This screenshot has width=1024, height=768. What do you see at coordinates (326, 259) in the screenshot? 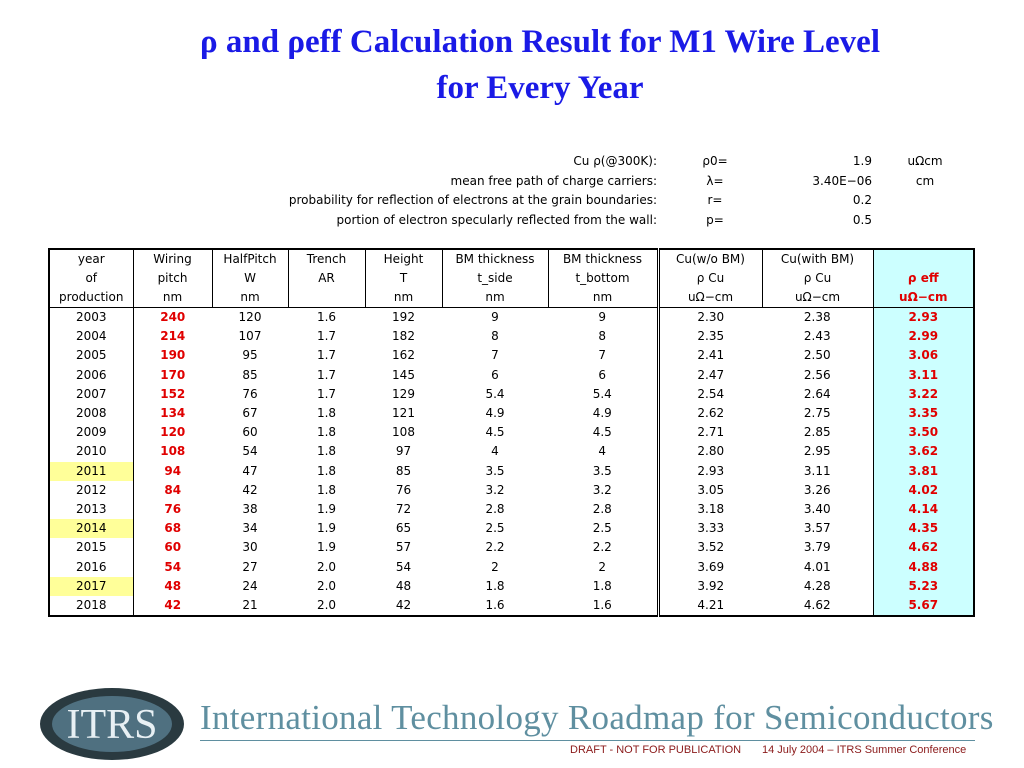
I see `header-cell: Trench` at bounding box center [326, 259].